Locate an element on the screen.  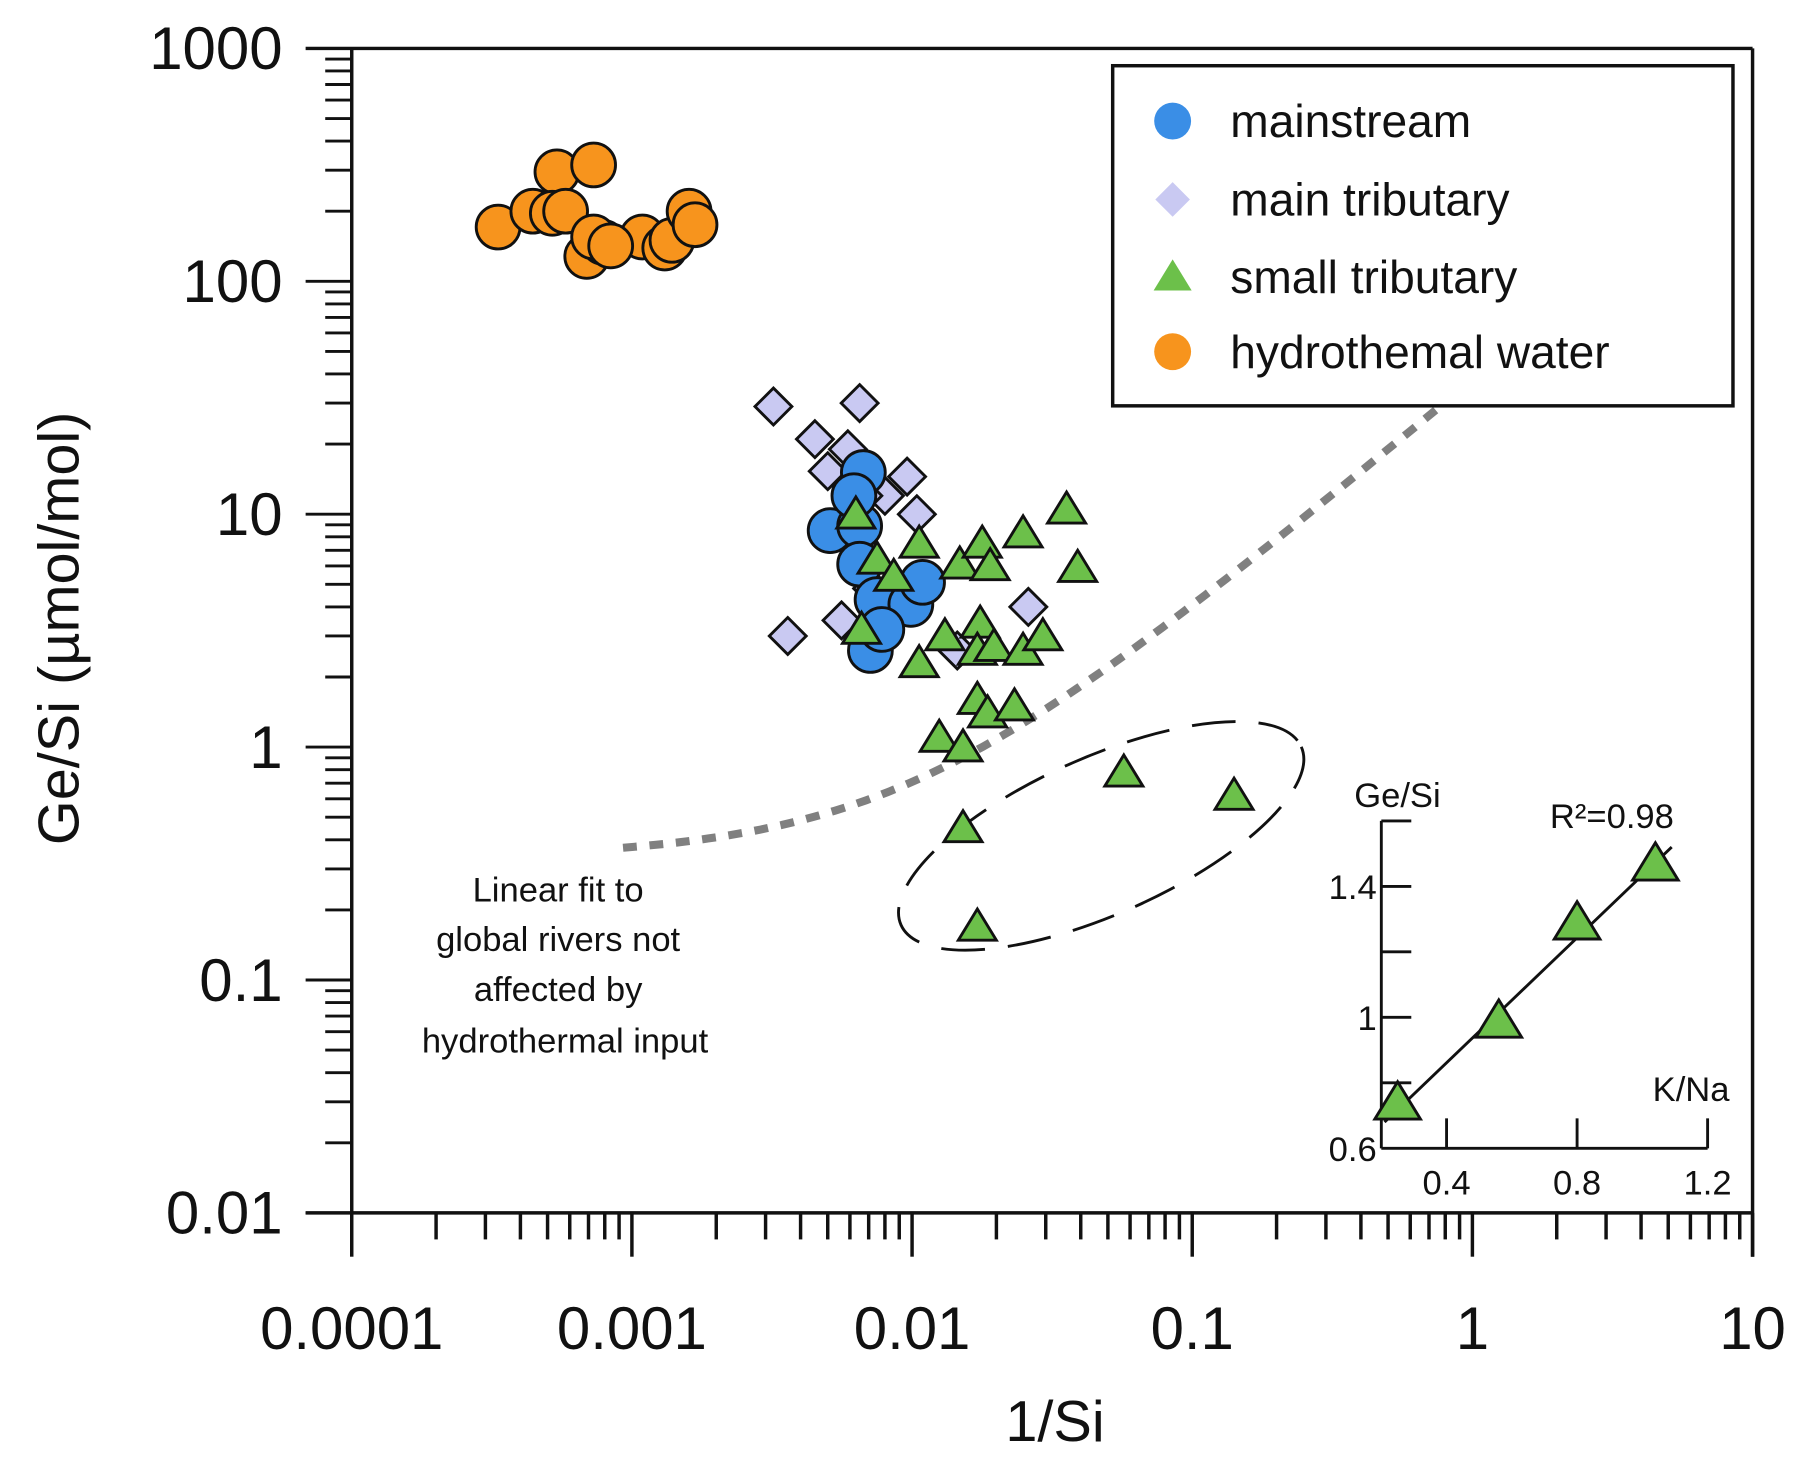
inset-y-tick-label: 1.4 is located at coordinates (1353, 888).